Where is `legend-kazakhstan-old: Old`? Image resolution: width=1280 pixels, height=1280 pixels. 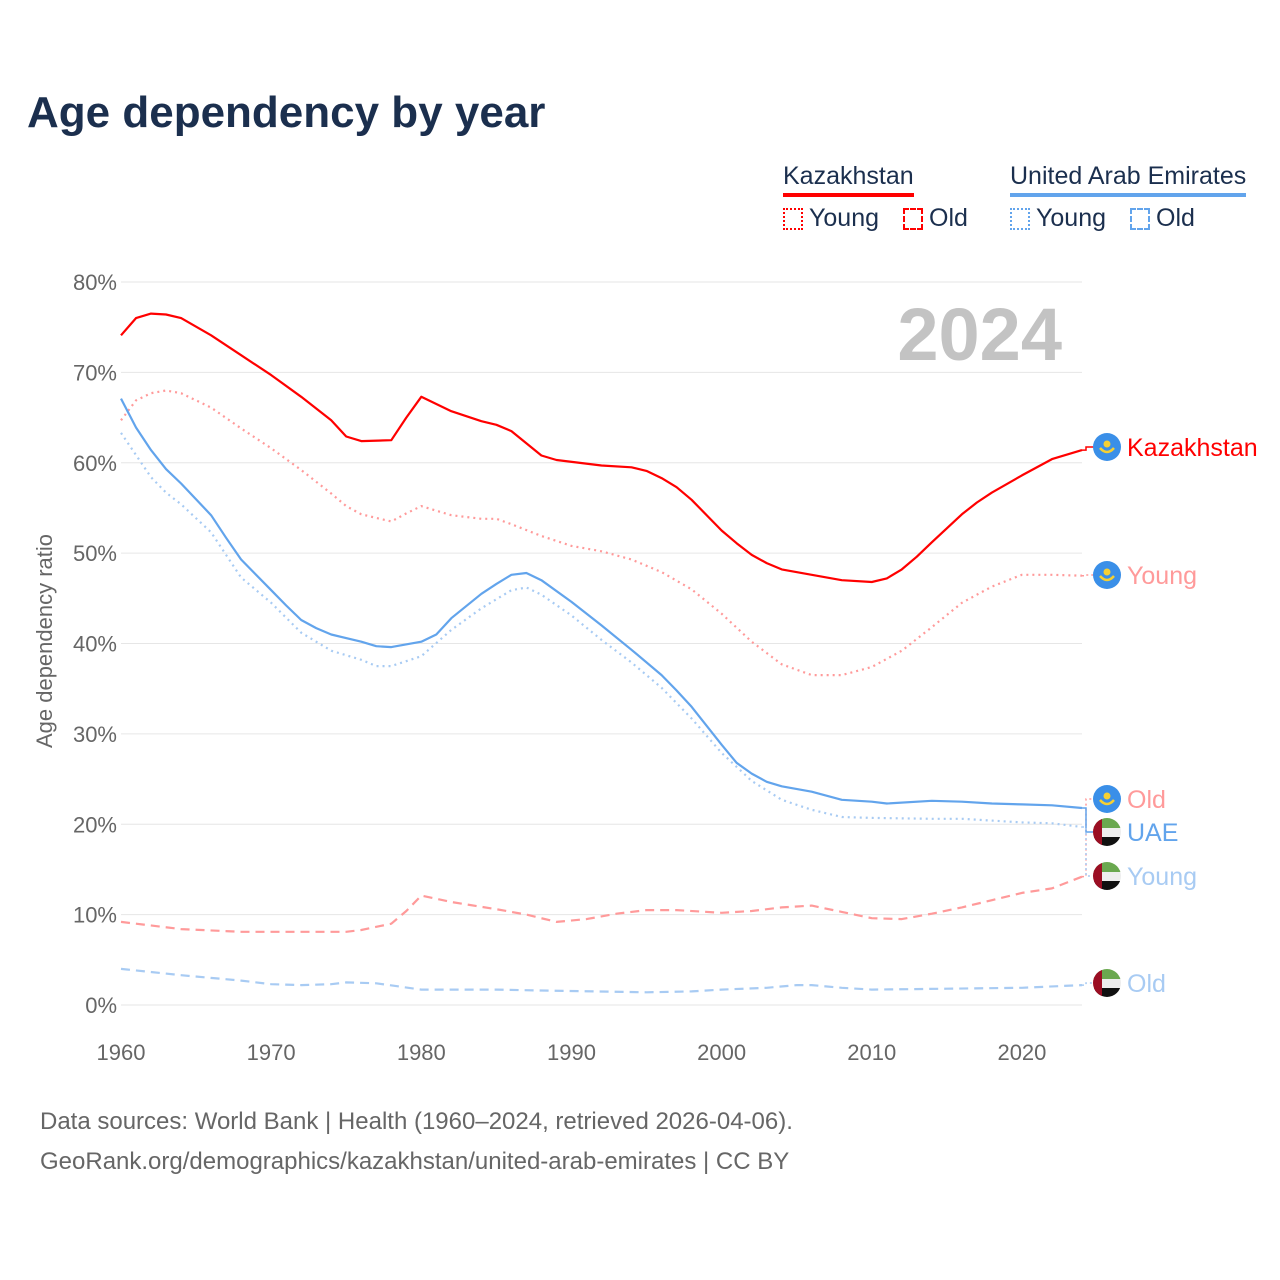
legend-kazakhstan-old: Old is located at coordinates (935, 218).